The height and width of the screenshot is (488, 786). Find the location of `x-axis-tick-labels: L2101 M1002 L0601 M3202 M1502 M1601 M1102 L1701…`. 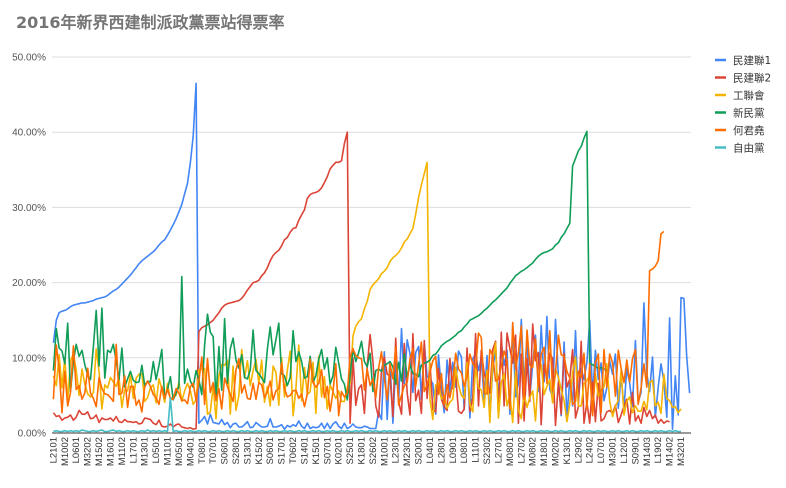

x-axis-tick-labels: L2101 M1002 L0601 M3202 M1502 M1601 M1102 L1701… is located at coordinates (367, 451).